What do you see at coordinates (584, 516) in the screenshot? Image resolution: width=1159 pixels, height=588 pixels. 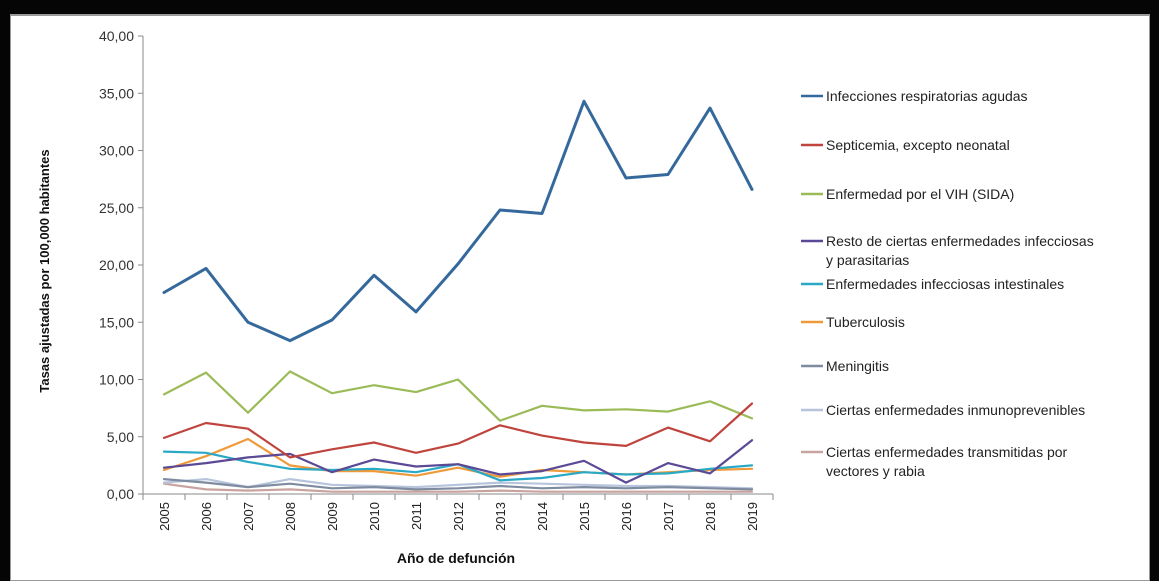 I see `x-tick-label: 2015` at bounding box center [584, 516].